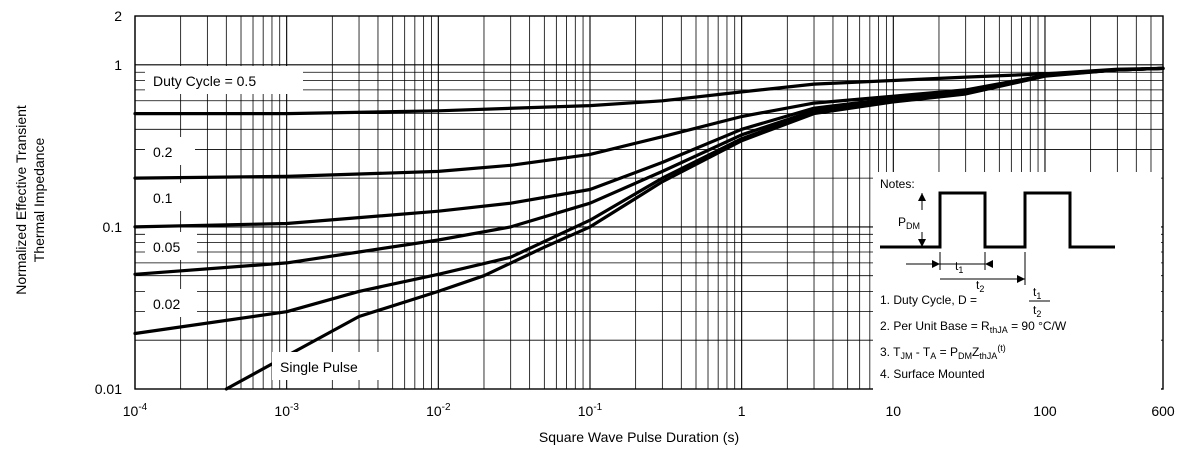  What do you see at coordinates (959, 267) in the screenshot?
I see `t1-label: t1` at bounding box center [959, 267].